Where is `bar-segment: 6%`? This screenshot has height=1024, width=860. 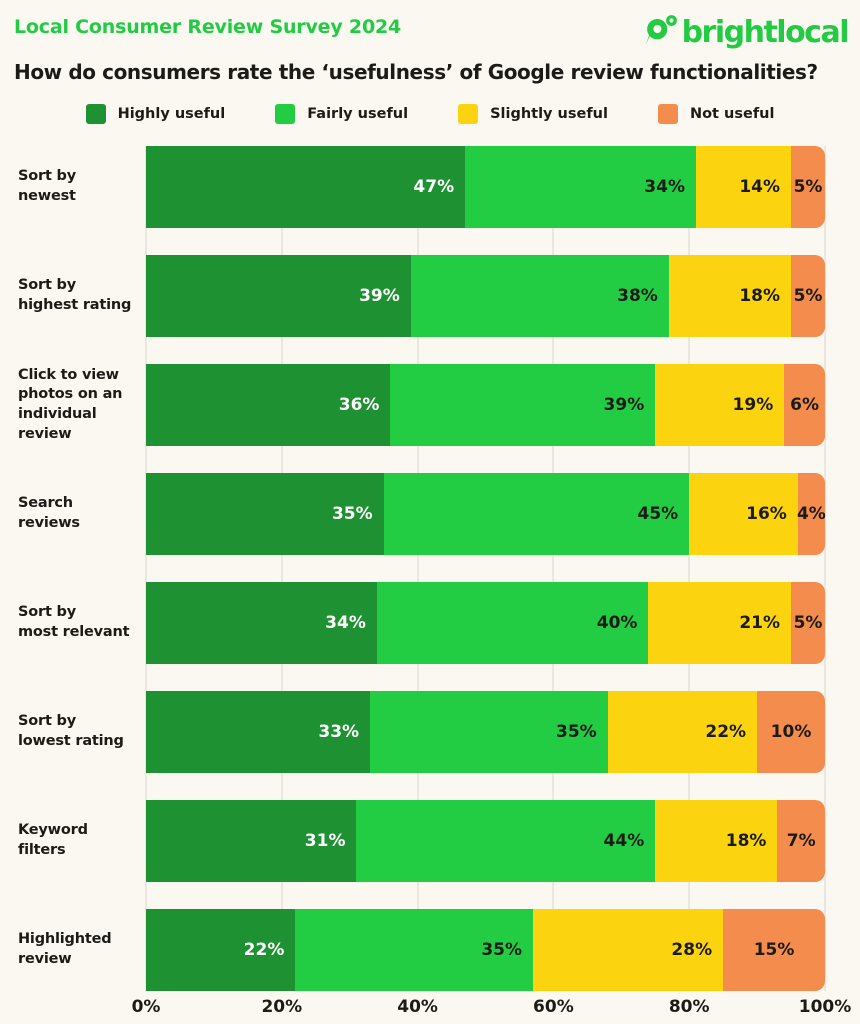
bar-segment: 6% is located at coordinates (804, 405).